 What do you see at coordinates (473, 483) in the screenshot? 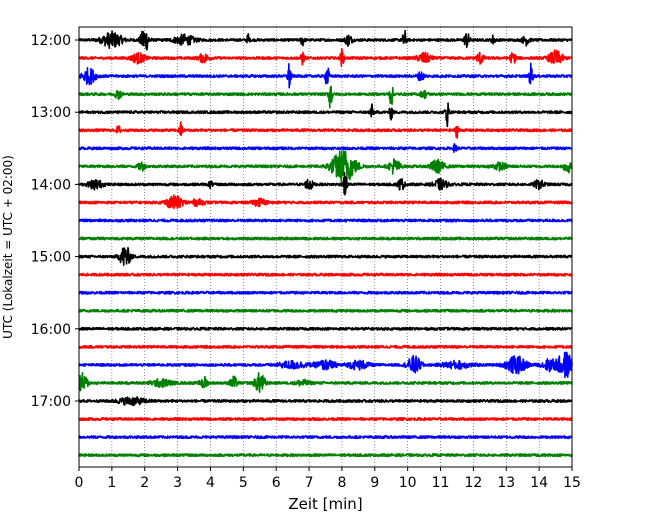
I see `x-tick-label: 12` at bounding box center [473, 483].